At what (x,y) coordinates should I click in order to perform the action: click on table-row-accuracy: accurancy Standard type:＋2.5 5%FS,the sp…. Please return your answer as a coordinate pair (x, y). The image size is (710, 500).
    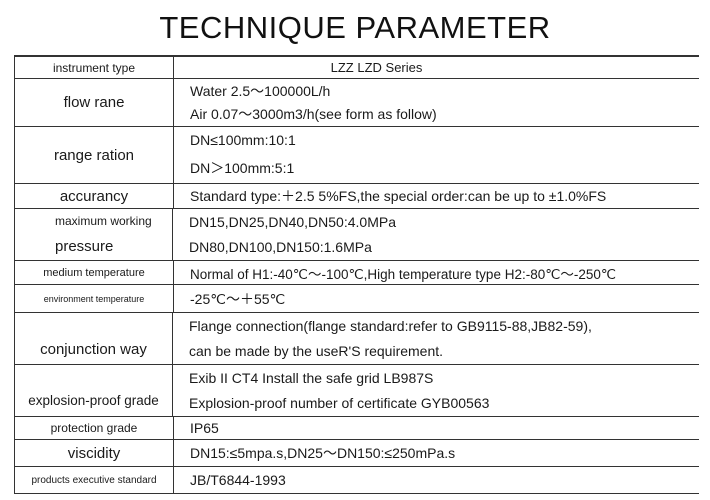
    Looking at the image, I should click on (357, 196).